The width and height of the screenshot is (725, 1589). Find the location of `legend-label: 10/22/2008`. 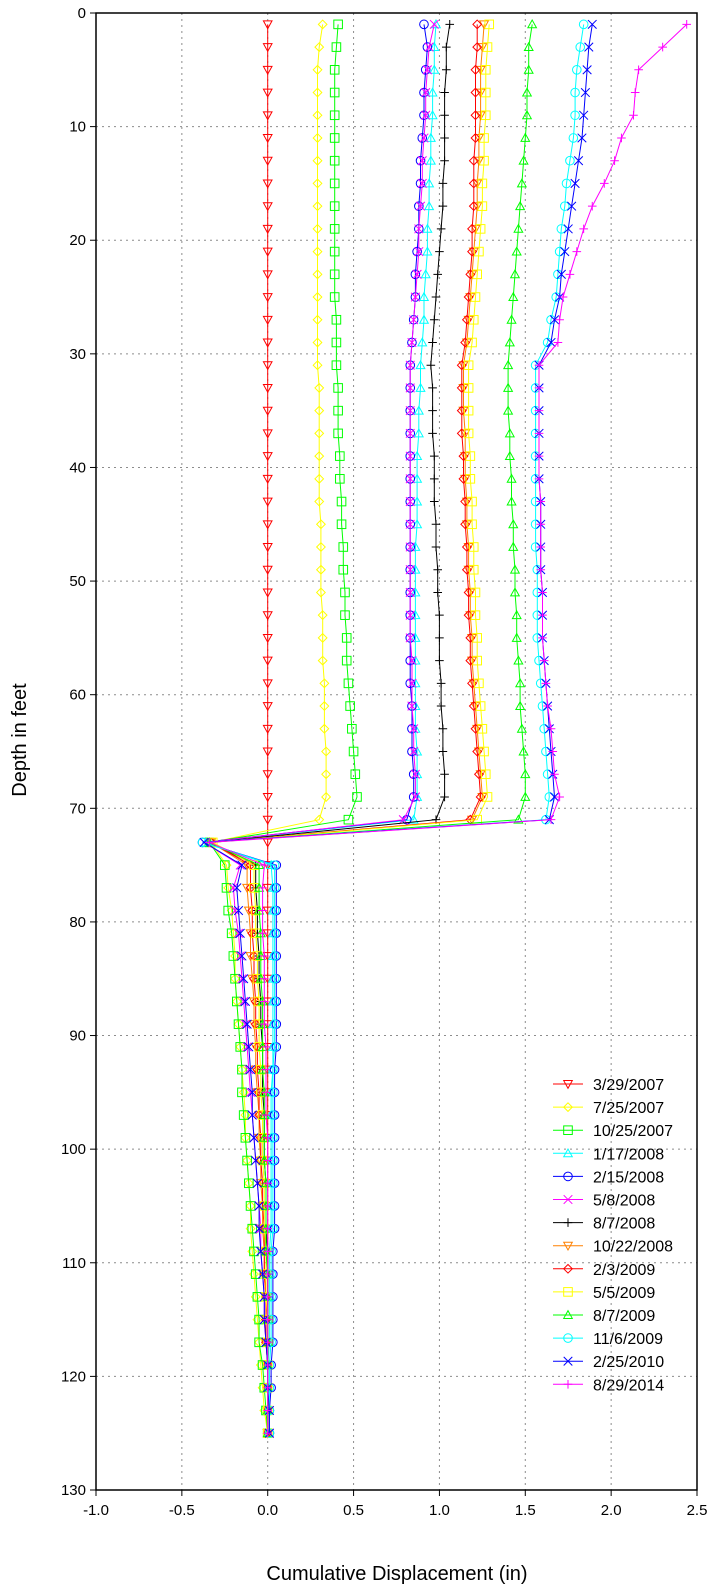

legend-label: 10/22/2008 is located at coordinates (633, 1247).